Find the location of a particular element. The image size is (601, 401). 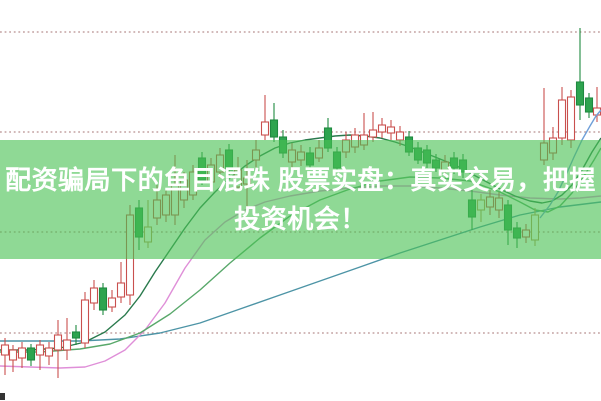

bottom-left-axis-fragment is located at coordinates (2, 396).